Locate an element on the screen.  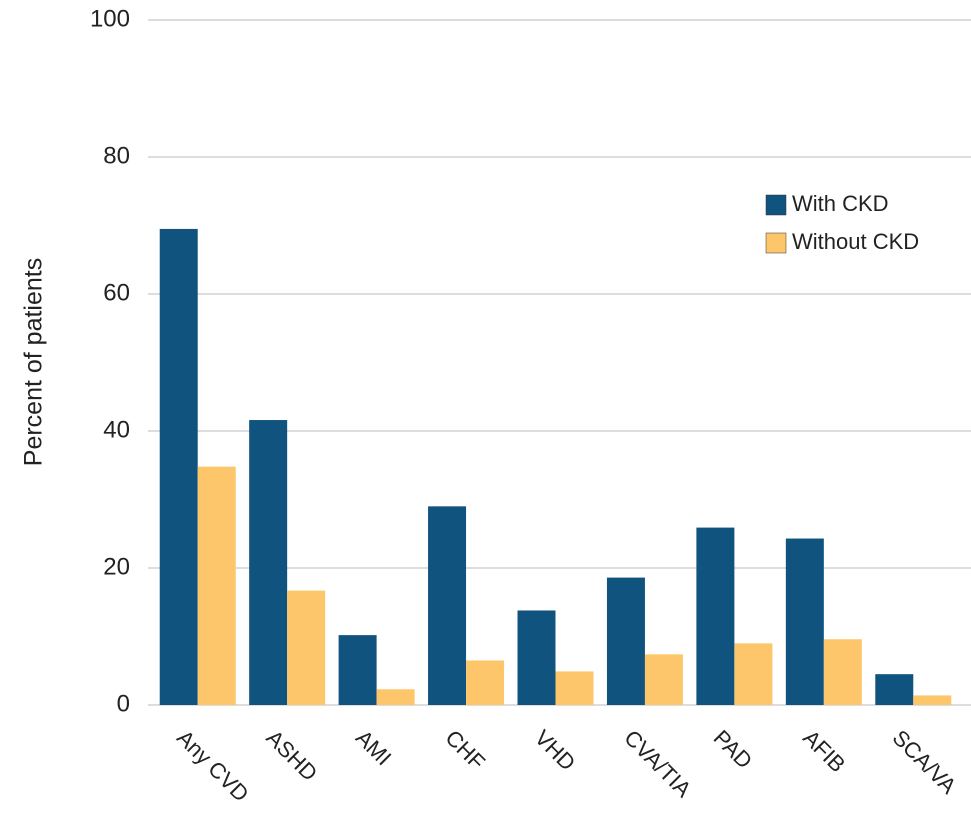
x-tick-label: CVA/TIA is located at coordinates (657, 763).